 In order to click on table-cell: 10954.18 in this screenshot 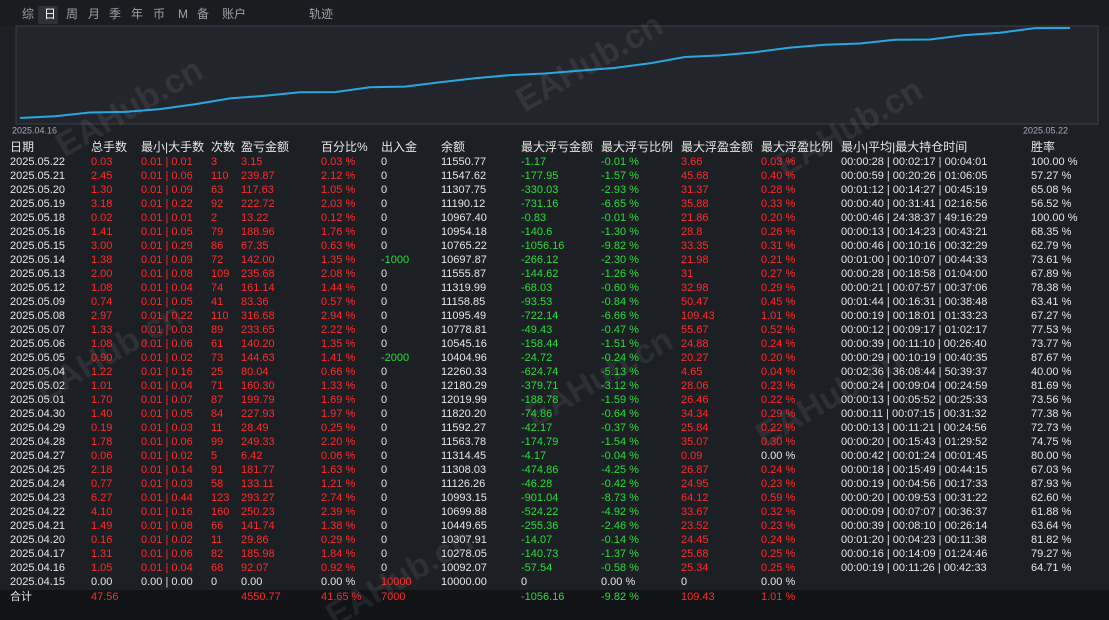, I will do `click(464, 232)`.